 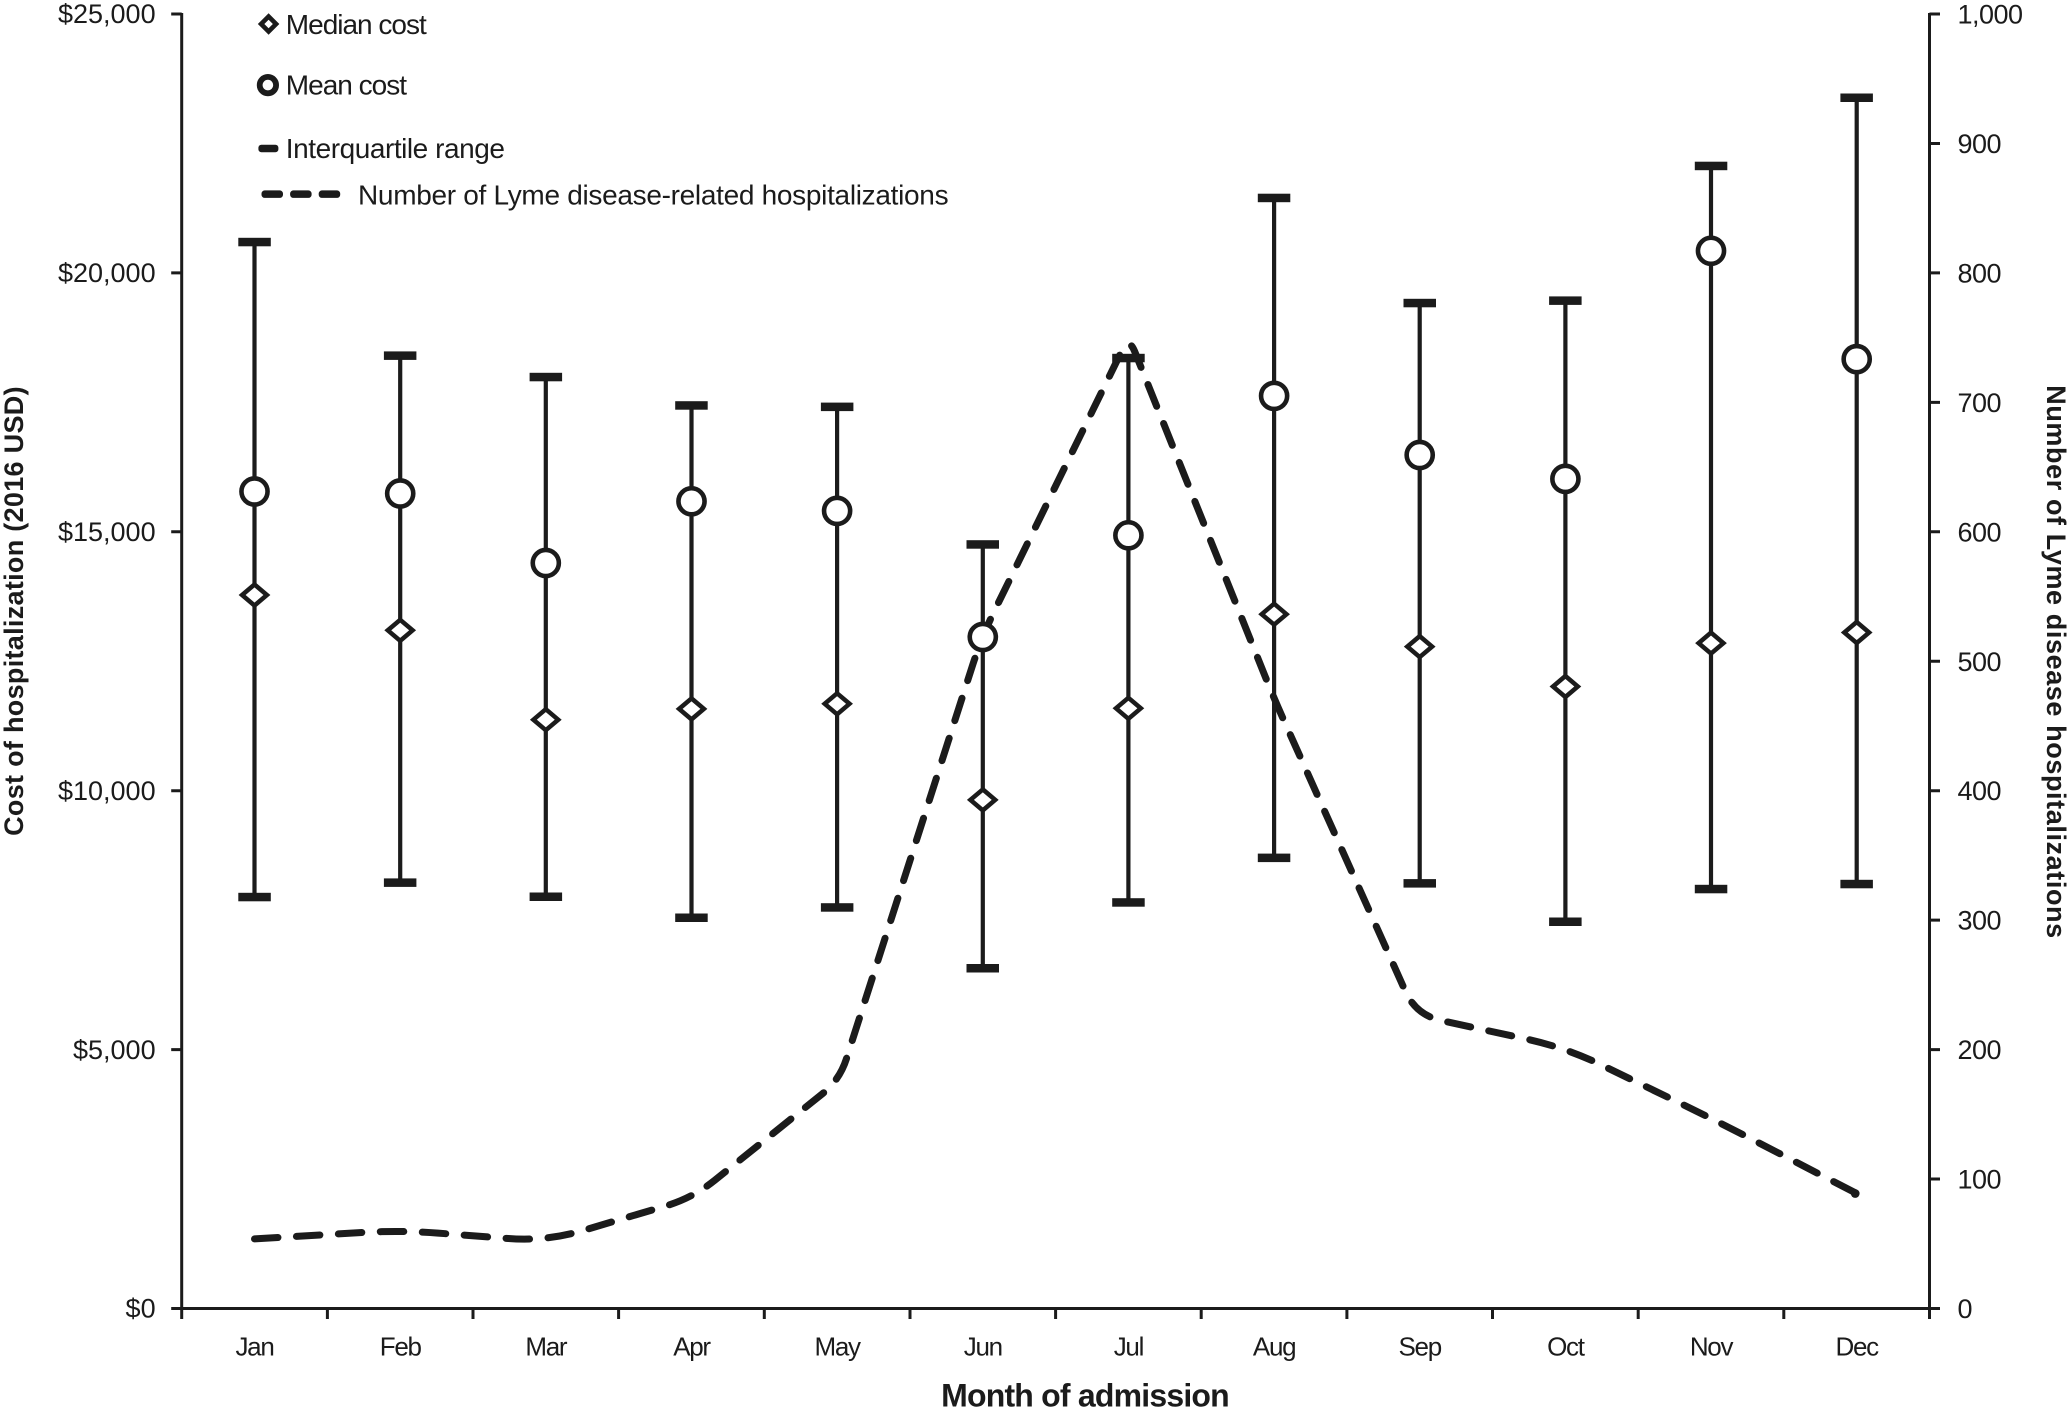 I want to click on svg-text: 500, so click(x=1980, y=662).